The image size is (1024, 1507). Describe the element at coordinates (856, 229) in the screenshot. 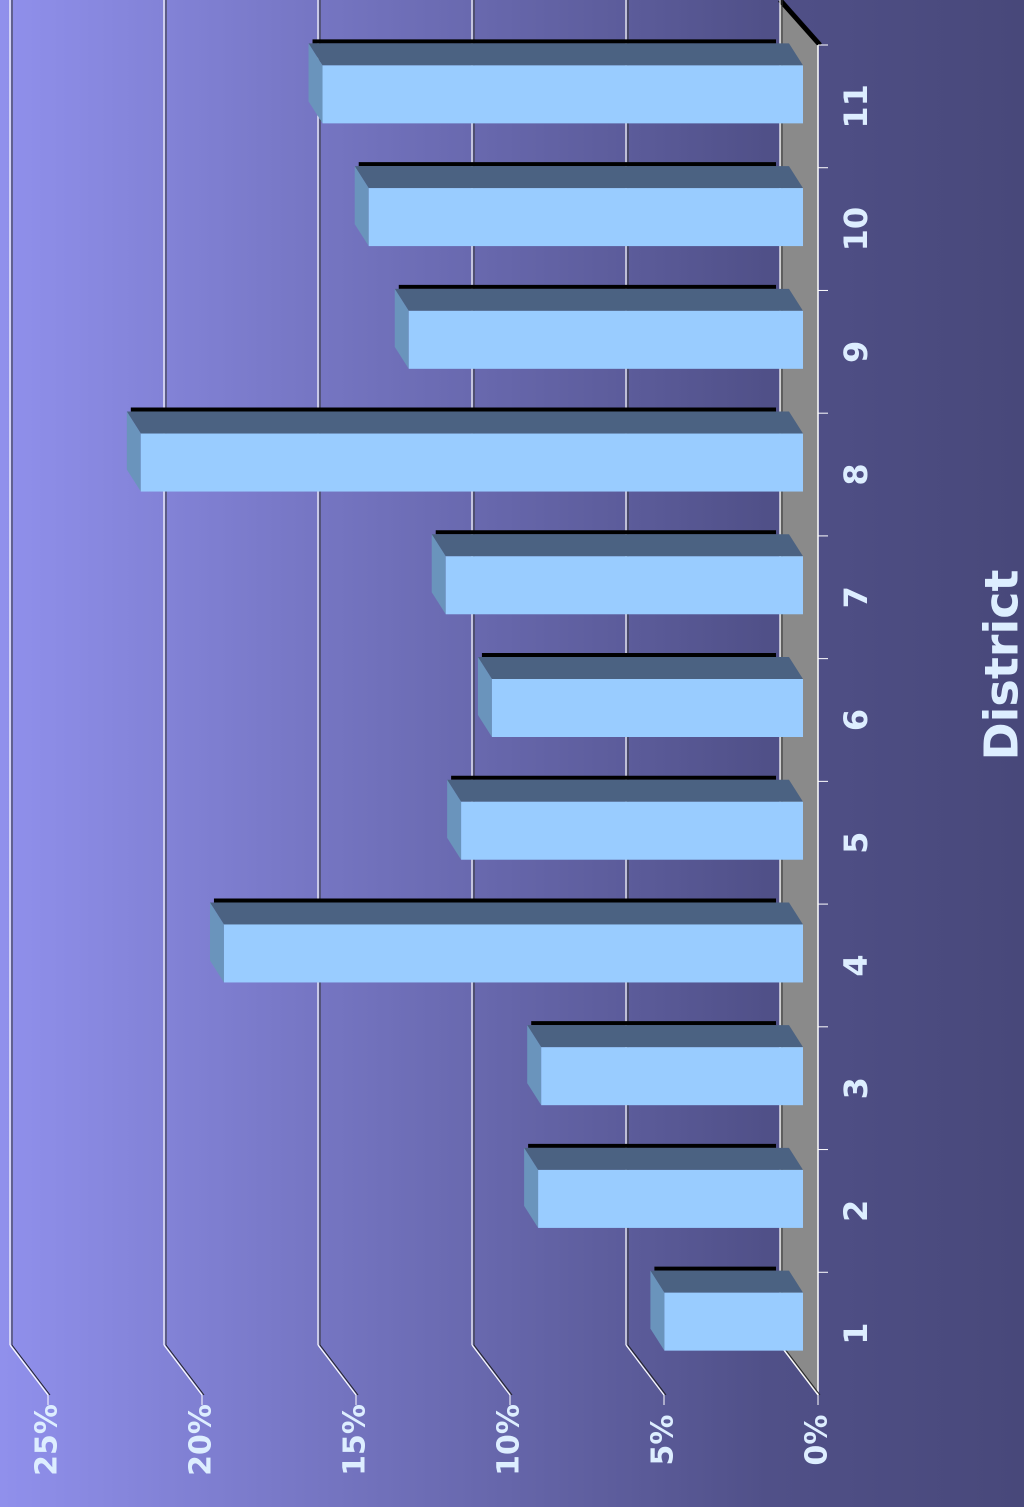

I see `x-tick-label: 10` at that location.